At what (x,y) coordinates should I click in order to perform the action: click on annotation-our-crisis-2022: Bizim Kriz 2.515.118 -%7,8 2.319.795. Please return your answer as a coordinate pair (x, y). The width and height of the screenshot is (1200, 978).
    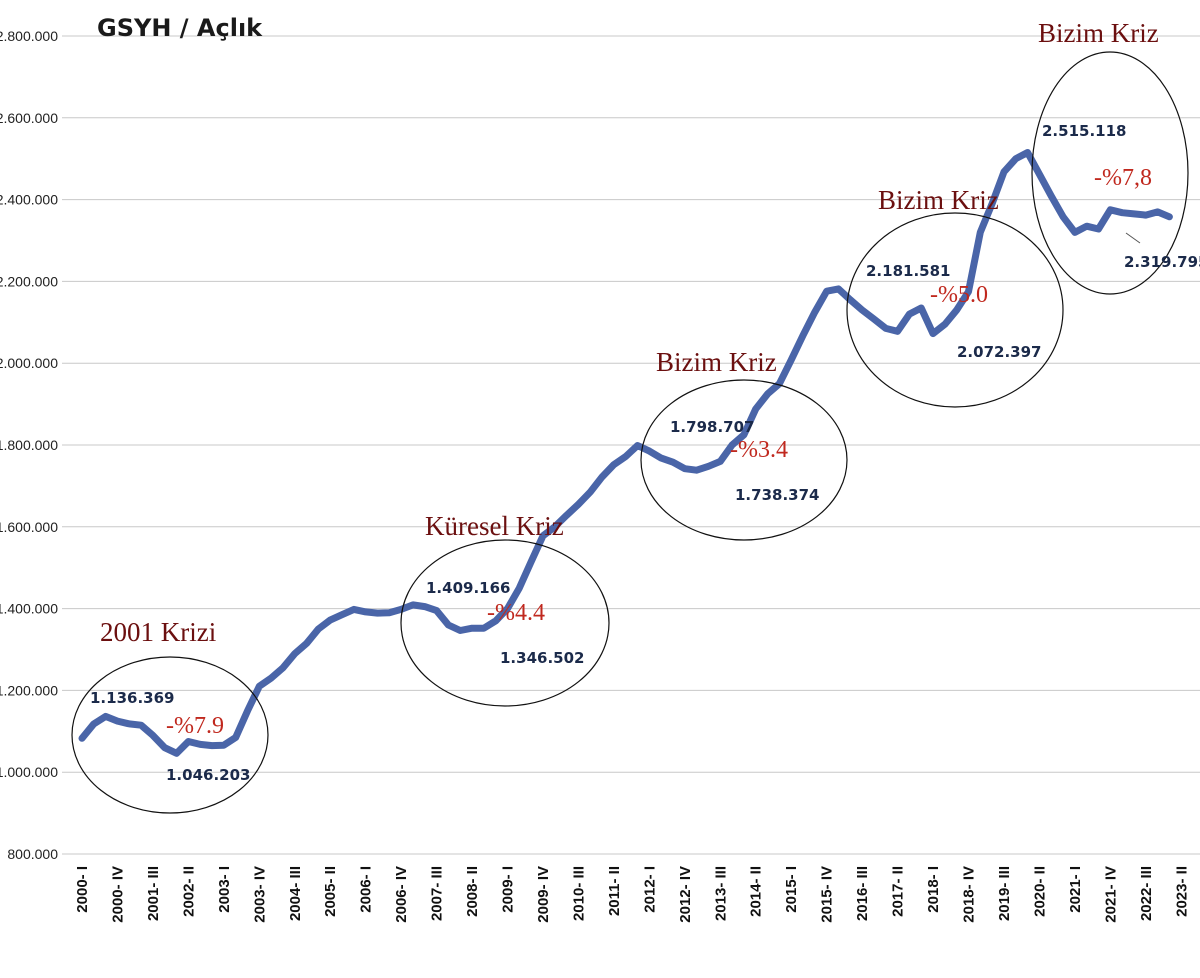
    Looking at the image, I should click on (1115, 156).